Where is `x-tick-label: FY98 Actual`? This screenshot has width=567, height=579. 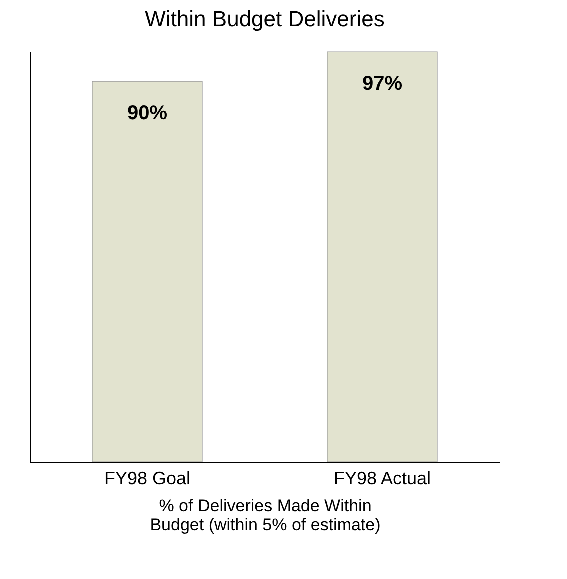 x-tick-label: FY98 Actual is located at coordinates (383, 478).